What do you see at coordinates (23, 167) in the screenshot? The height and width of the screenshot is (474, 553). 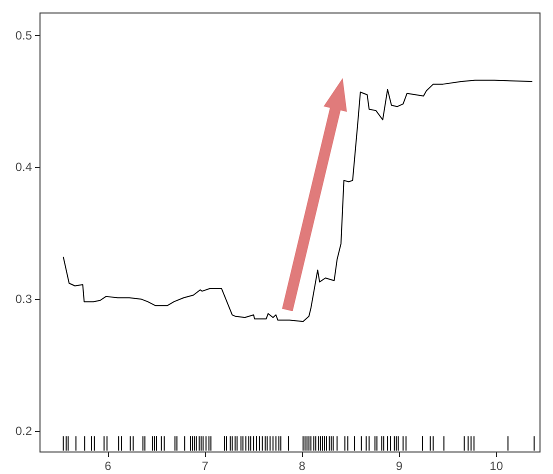 I see `y-tick-label: 0.4` at bounding box center [23, 167].